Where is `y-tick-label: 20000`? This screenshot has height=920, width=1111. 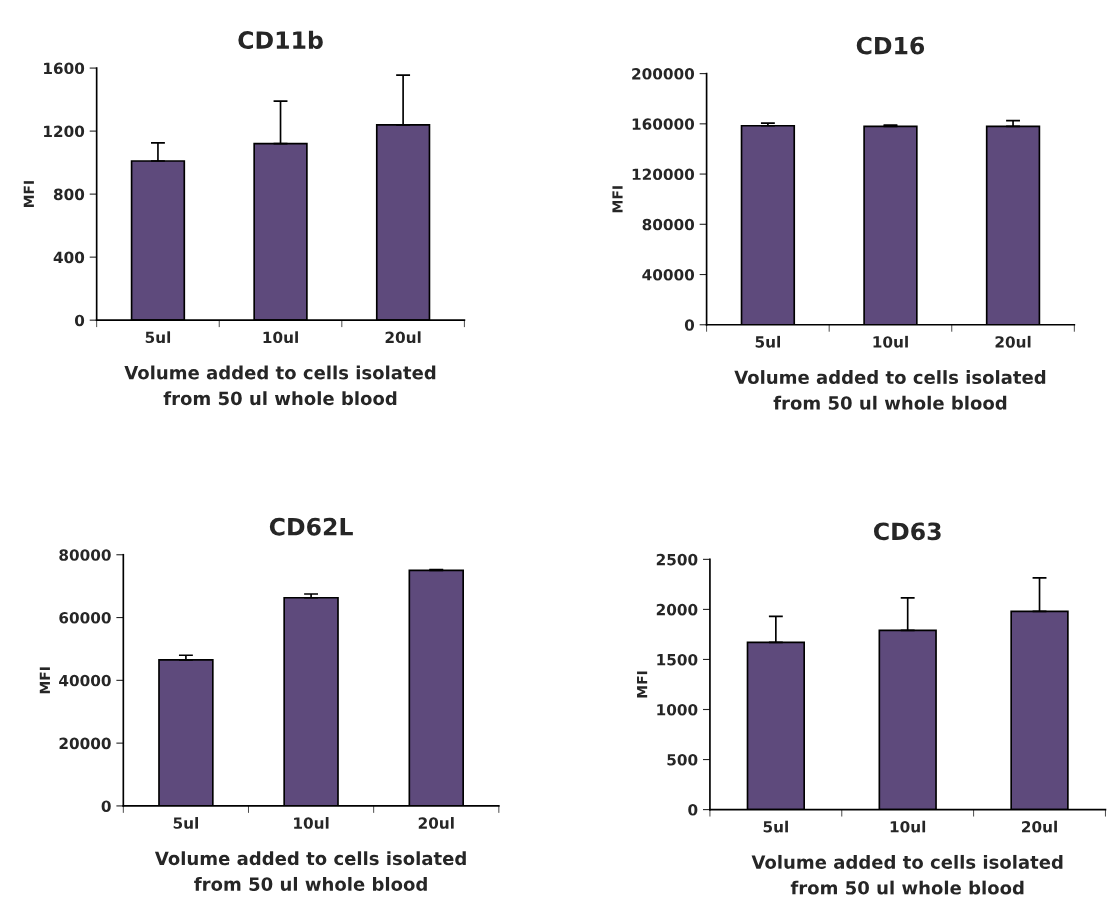 y-tick-label: 20000 is located at coordinates (85, 743).